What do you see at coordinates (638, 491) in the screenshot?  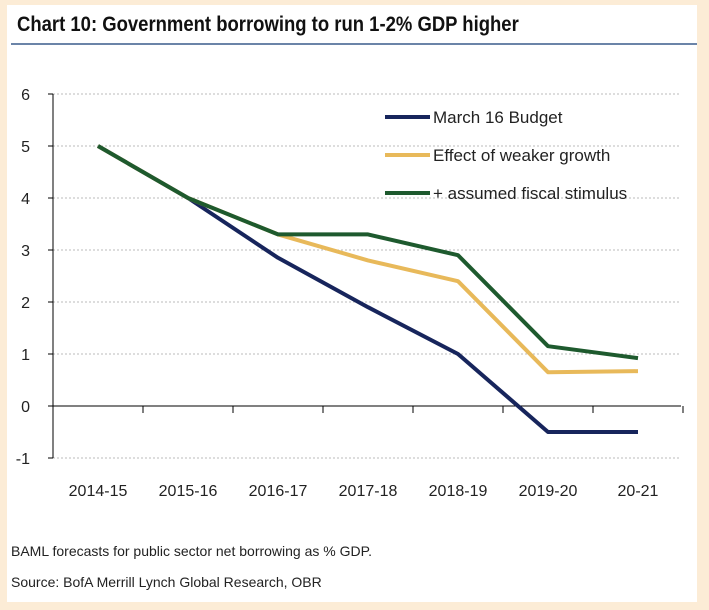 I see `x-tick-label: 20-21` at bounding box center [638, 491].